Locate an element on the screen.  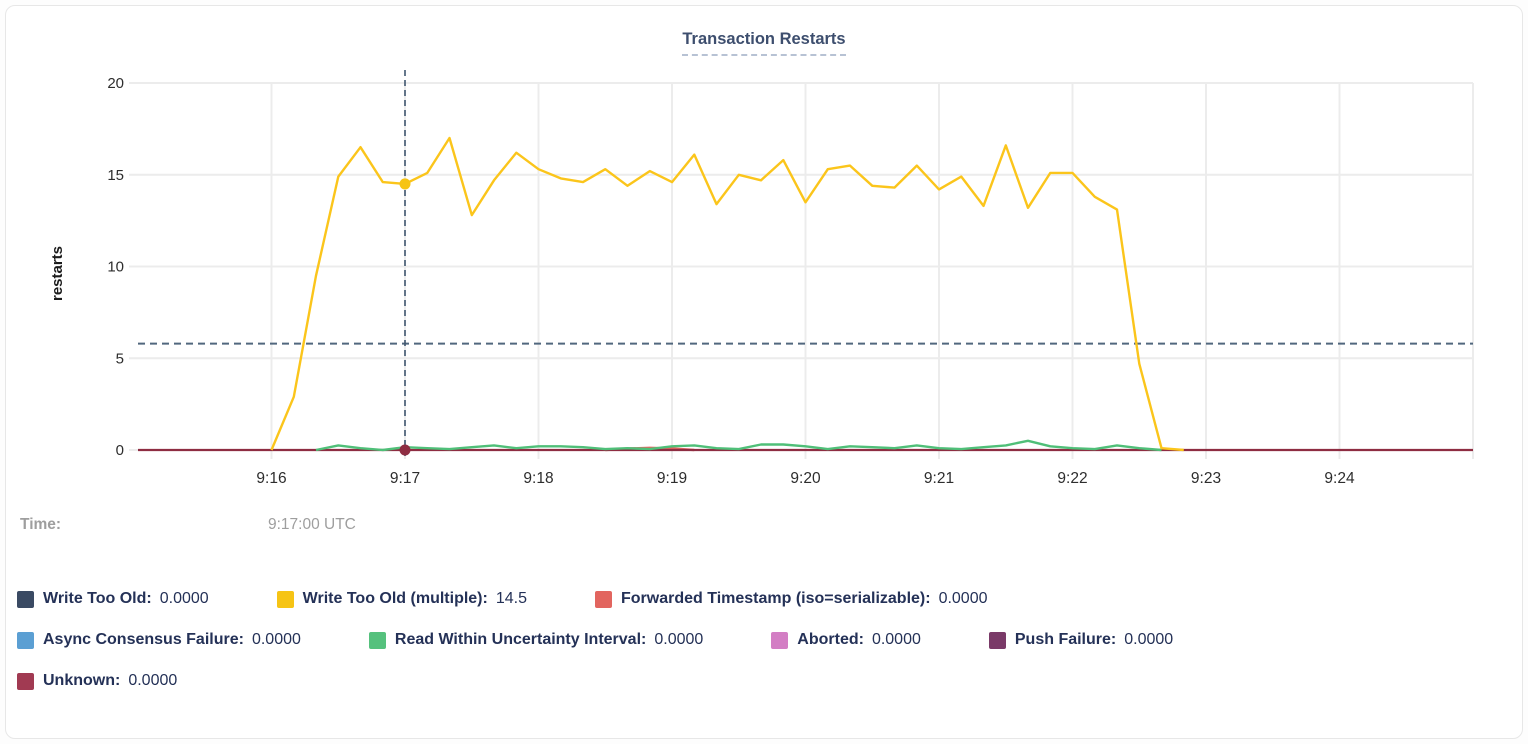
legend-item-push-failure: Push Failure: 0.0000 is located at coordinates (1081, 640).